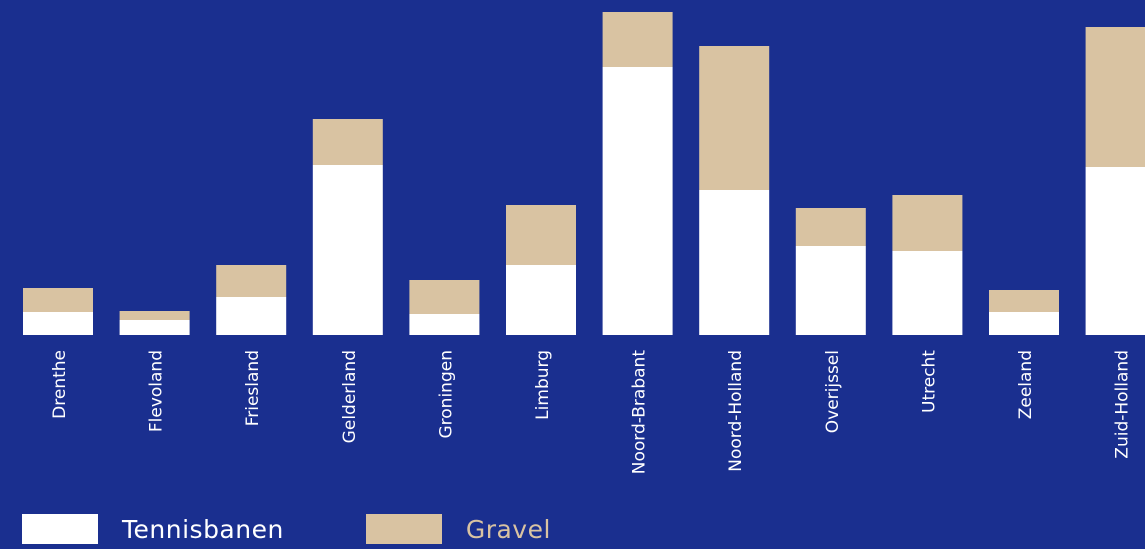  I want to click on bar-tennisbanen-flevoland, so click(154, 327).